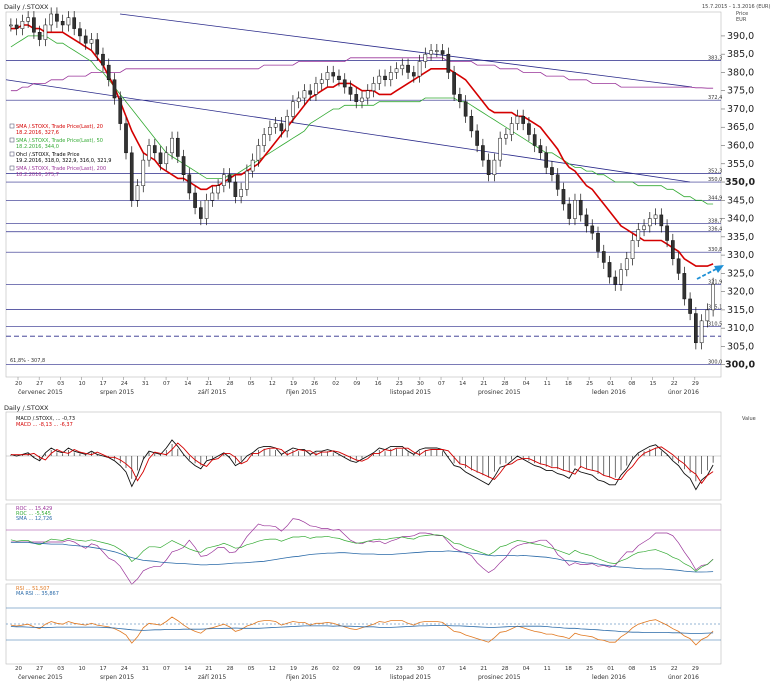  I want to click on x-tick-label: 16, so click(378, 384).